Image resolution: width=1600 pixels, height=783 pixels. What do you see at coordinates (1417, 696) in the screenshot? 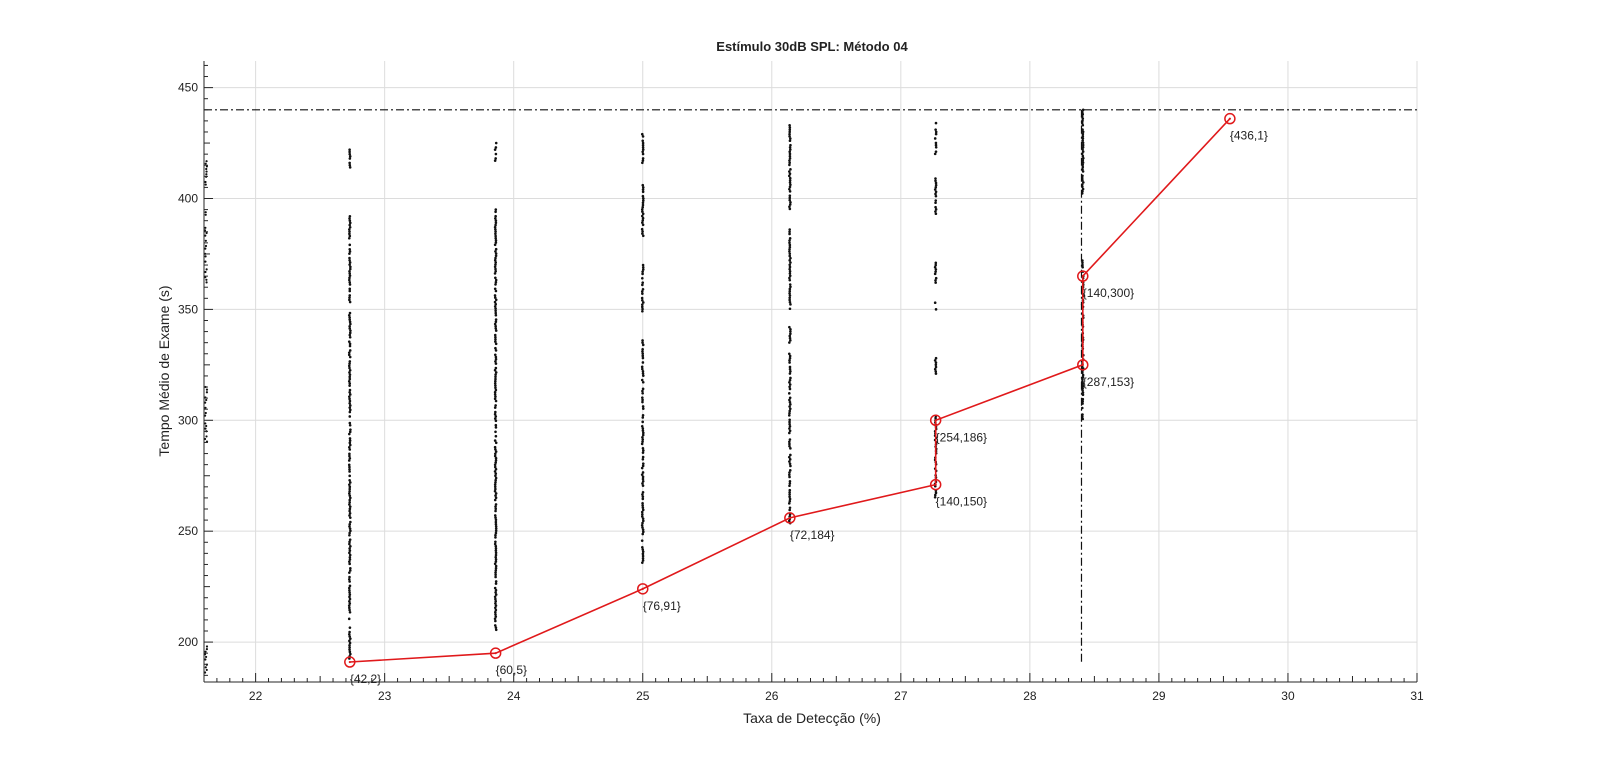
I see `x-tick-label: 31` at bounding box center [1417, 696].